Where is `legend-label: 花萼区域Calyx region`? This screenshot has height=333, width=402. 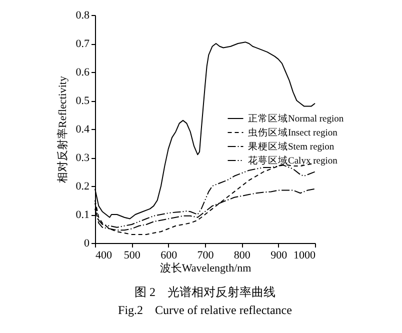 legend-label: 花萼区域Calyx region is located at coordinates (293, 160).